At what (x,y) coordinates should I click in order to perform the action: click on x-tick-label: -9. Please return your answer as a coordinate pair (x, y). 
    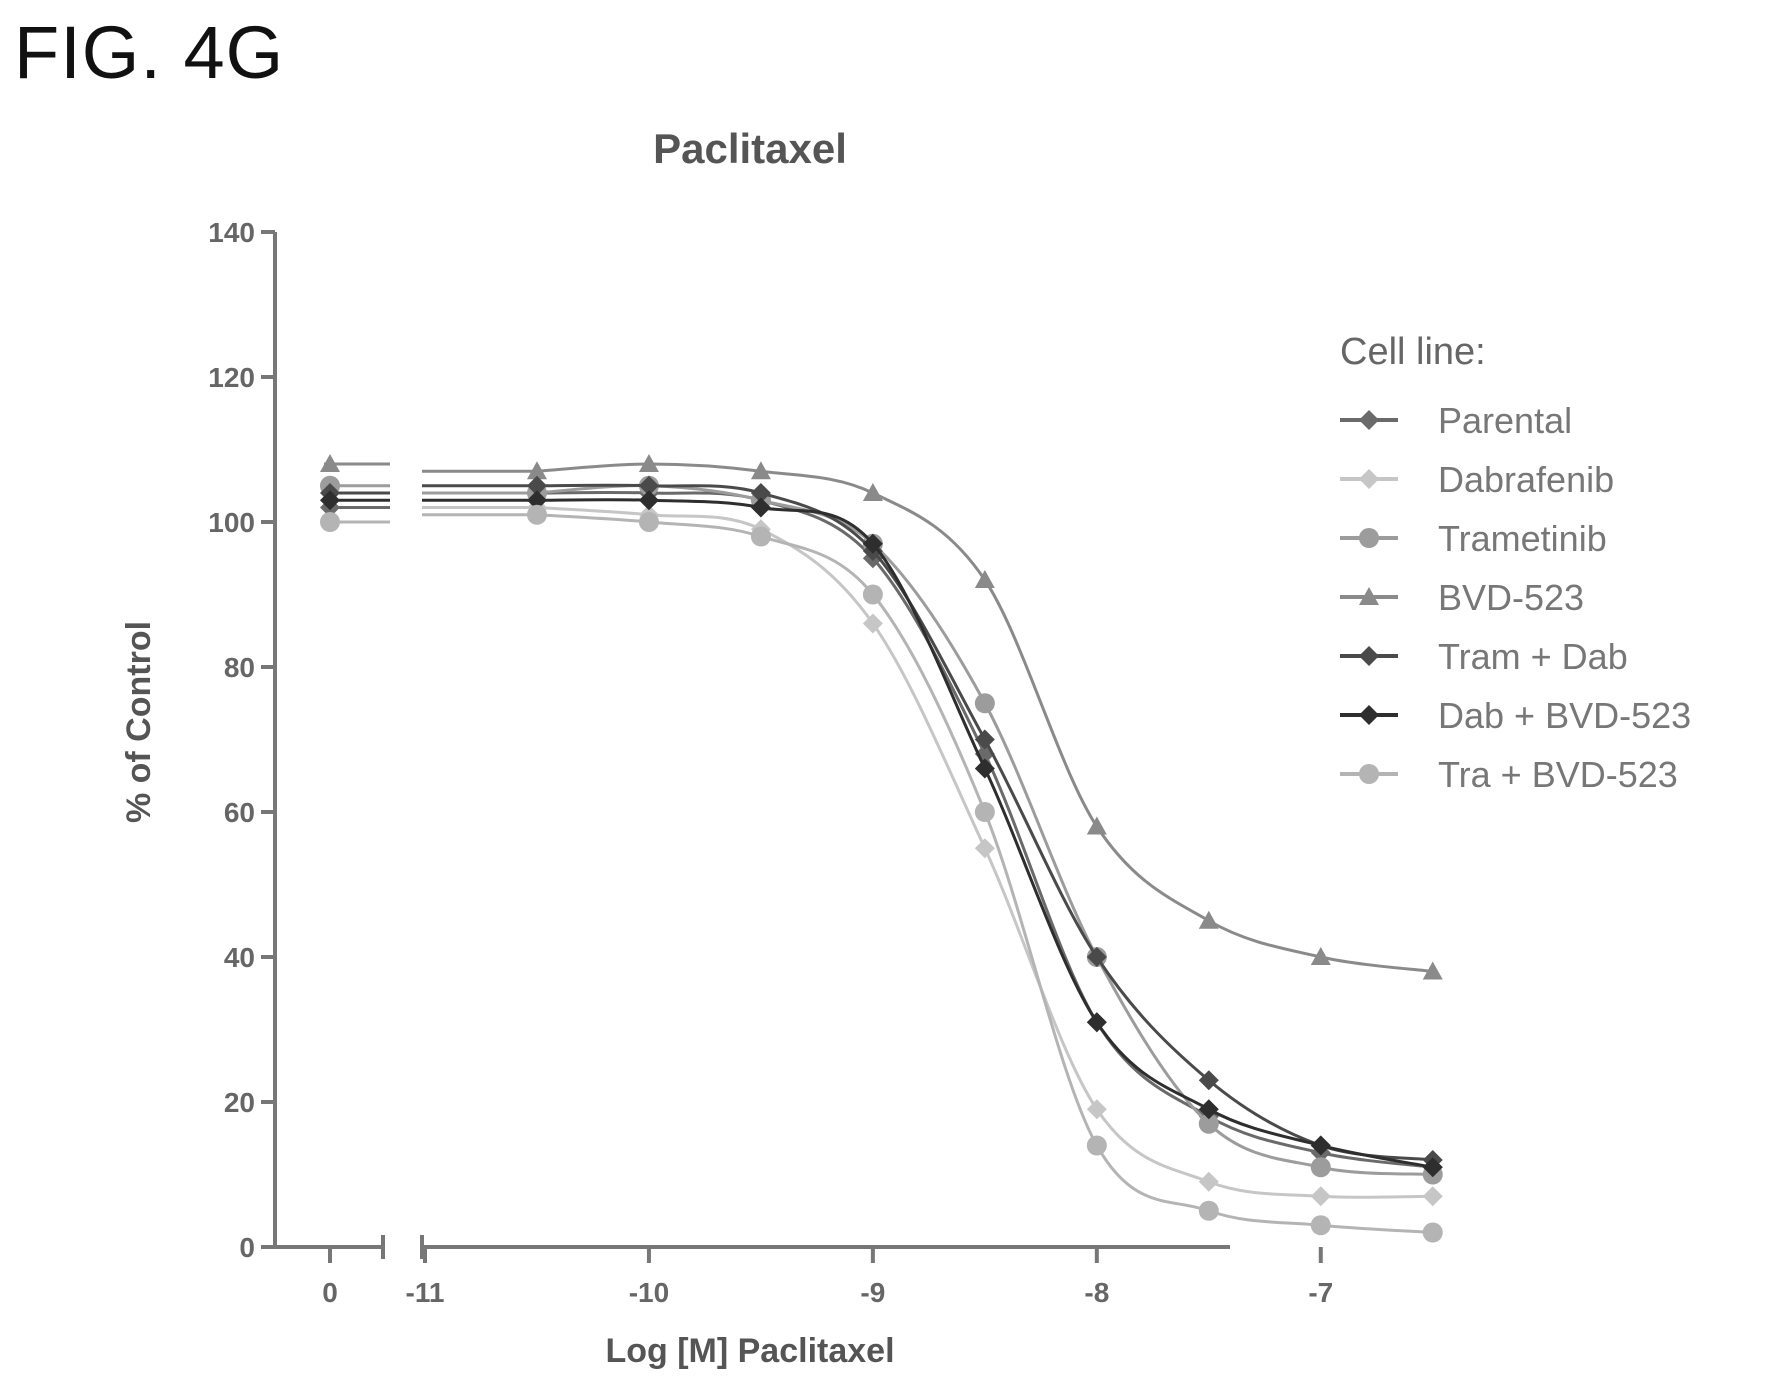
    Looking at the image, I should click on (872, 1292).